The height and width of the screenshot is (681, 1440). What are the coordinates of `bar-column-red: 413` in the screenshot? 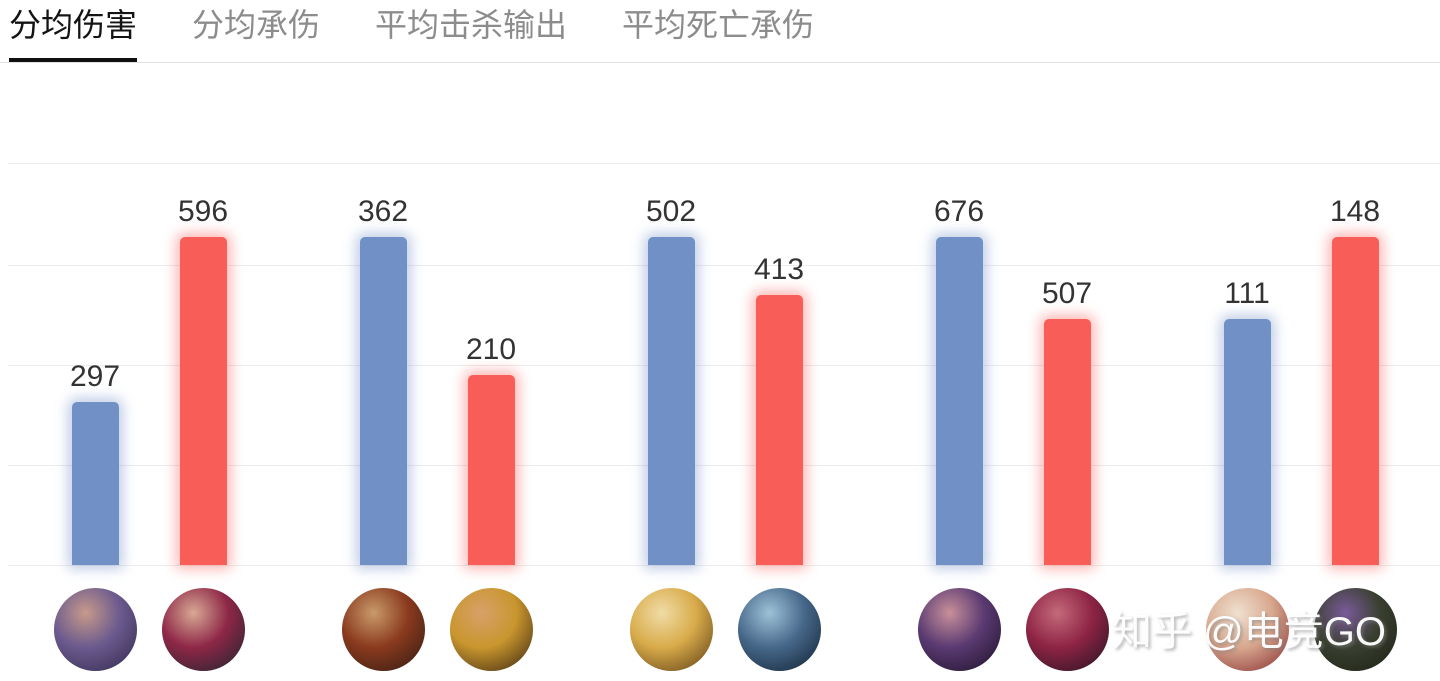 It's located at (779, 340).